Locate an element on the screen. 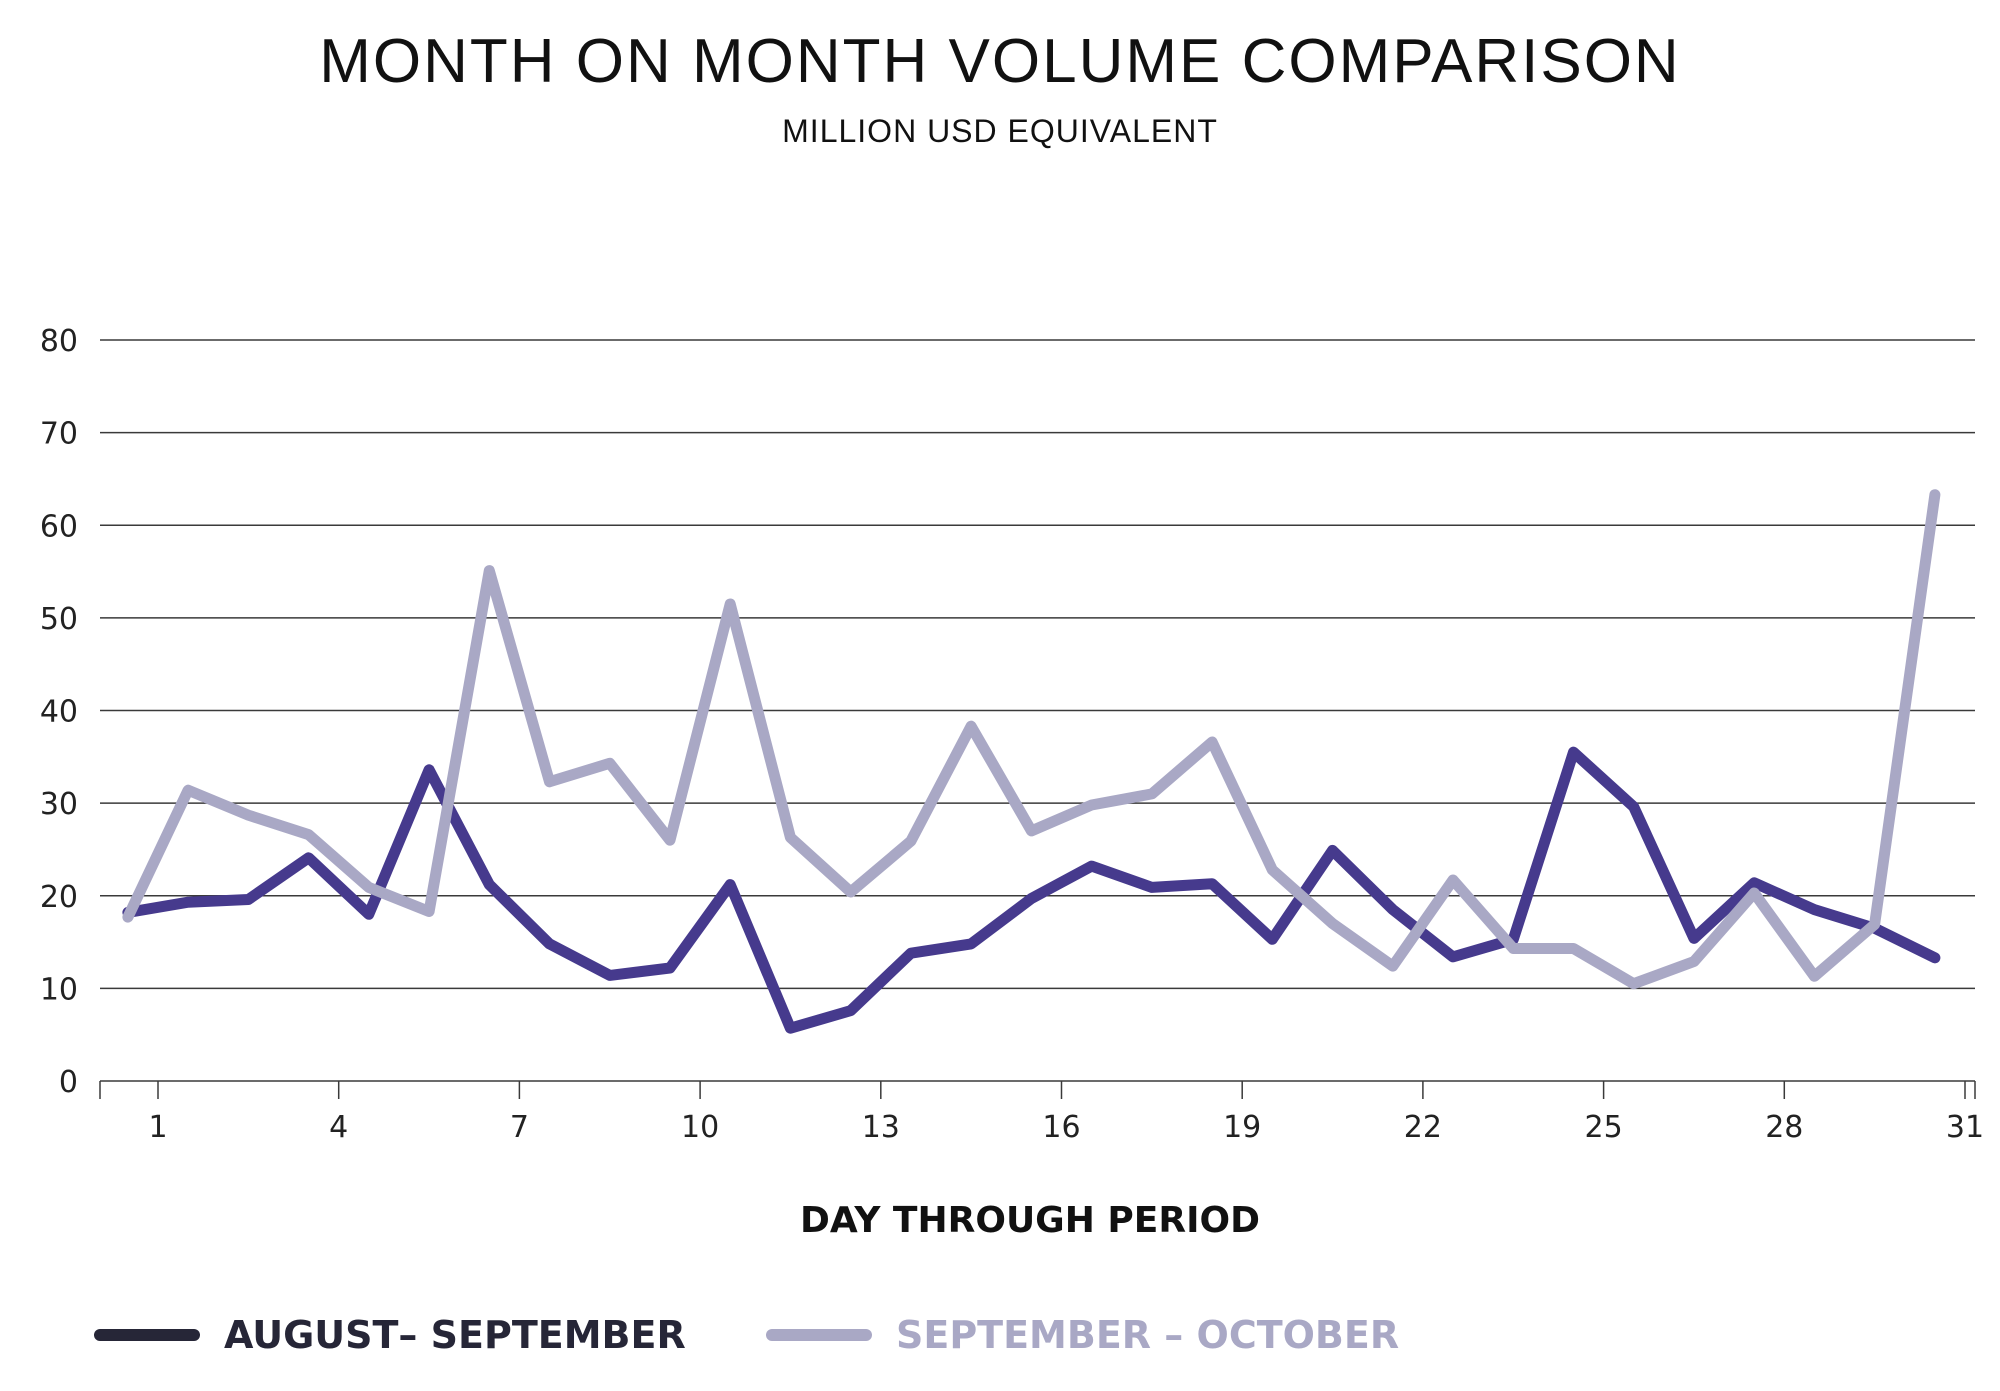 The width and height of the screenshot is (2000, 1391). x-tick-label: 28 is located at coordinates (1784, 1127).